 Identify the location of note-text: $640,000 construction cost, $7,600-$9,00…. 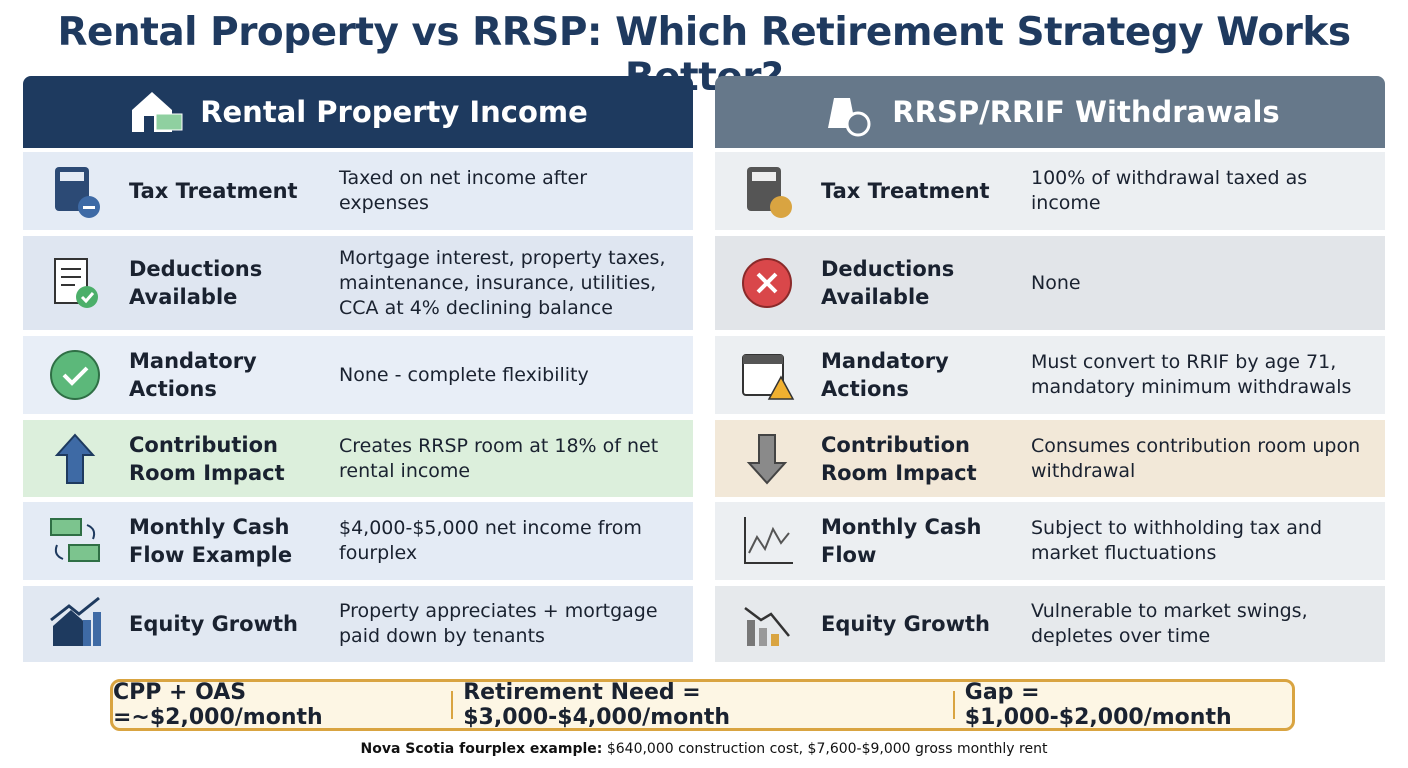
(827, 749).